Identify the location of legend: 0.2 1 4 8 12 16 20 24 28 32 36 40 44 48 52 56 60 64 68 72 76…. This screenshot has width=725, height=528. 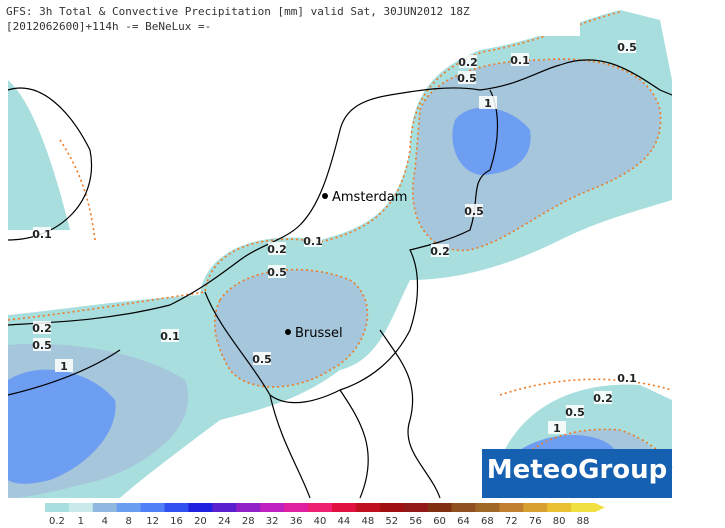
(325, 515).